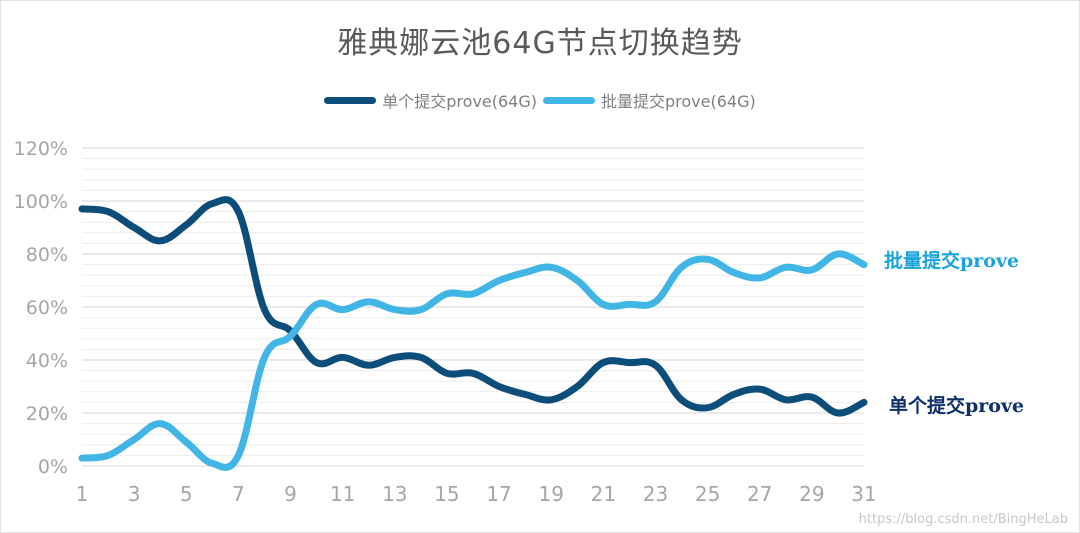 This screenshot has width=1080, height=533. I want to click on x-tick-label: 17, so click(498, 494).